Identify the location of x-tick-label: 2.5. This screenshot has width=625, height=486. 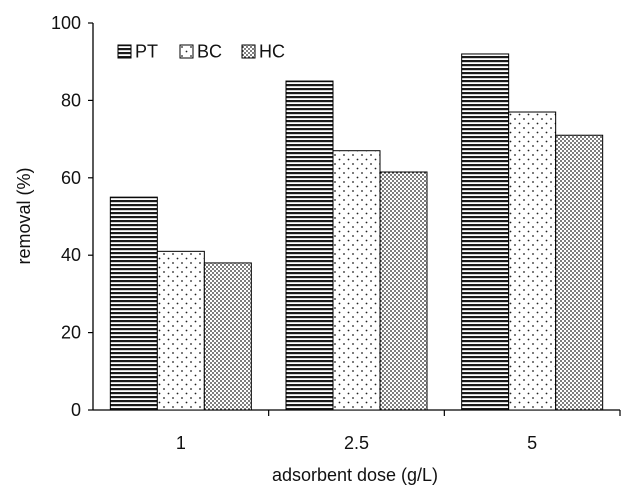
(356, 443).